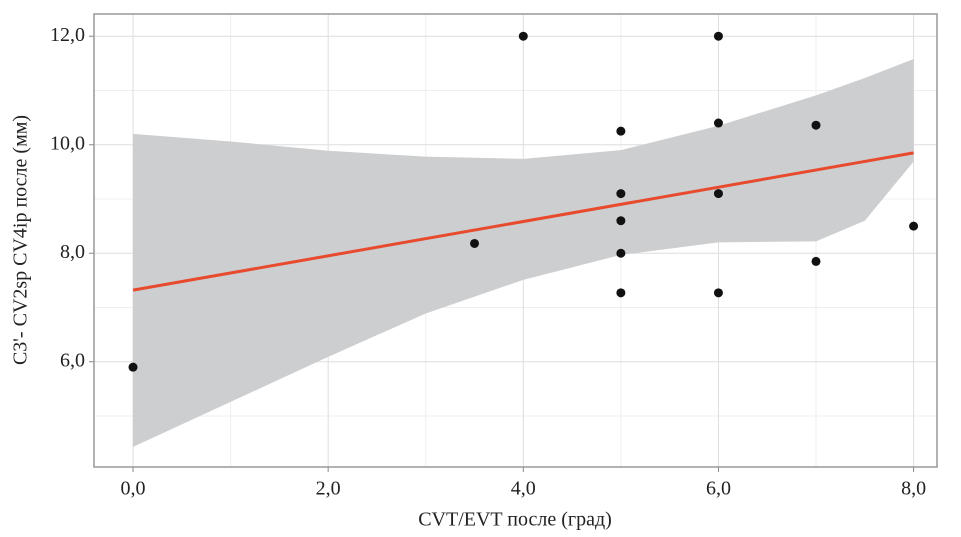 Image resolution: width=961 pixels, height=537 pixels. Describe the element at coordinates (67, 35) in the screenshot. I see `y-tick-label: 12,0` at that location.